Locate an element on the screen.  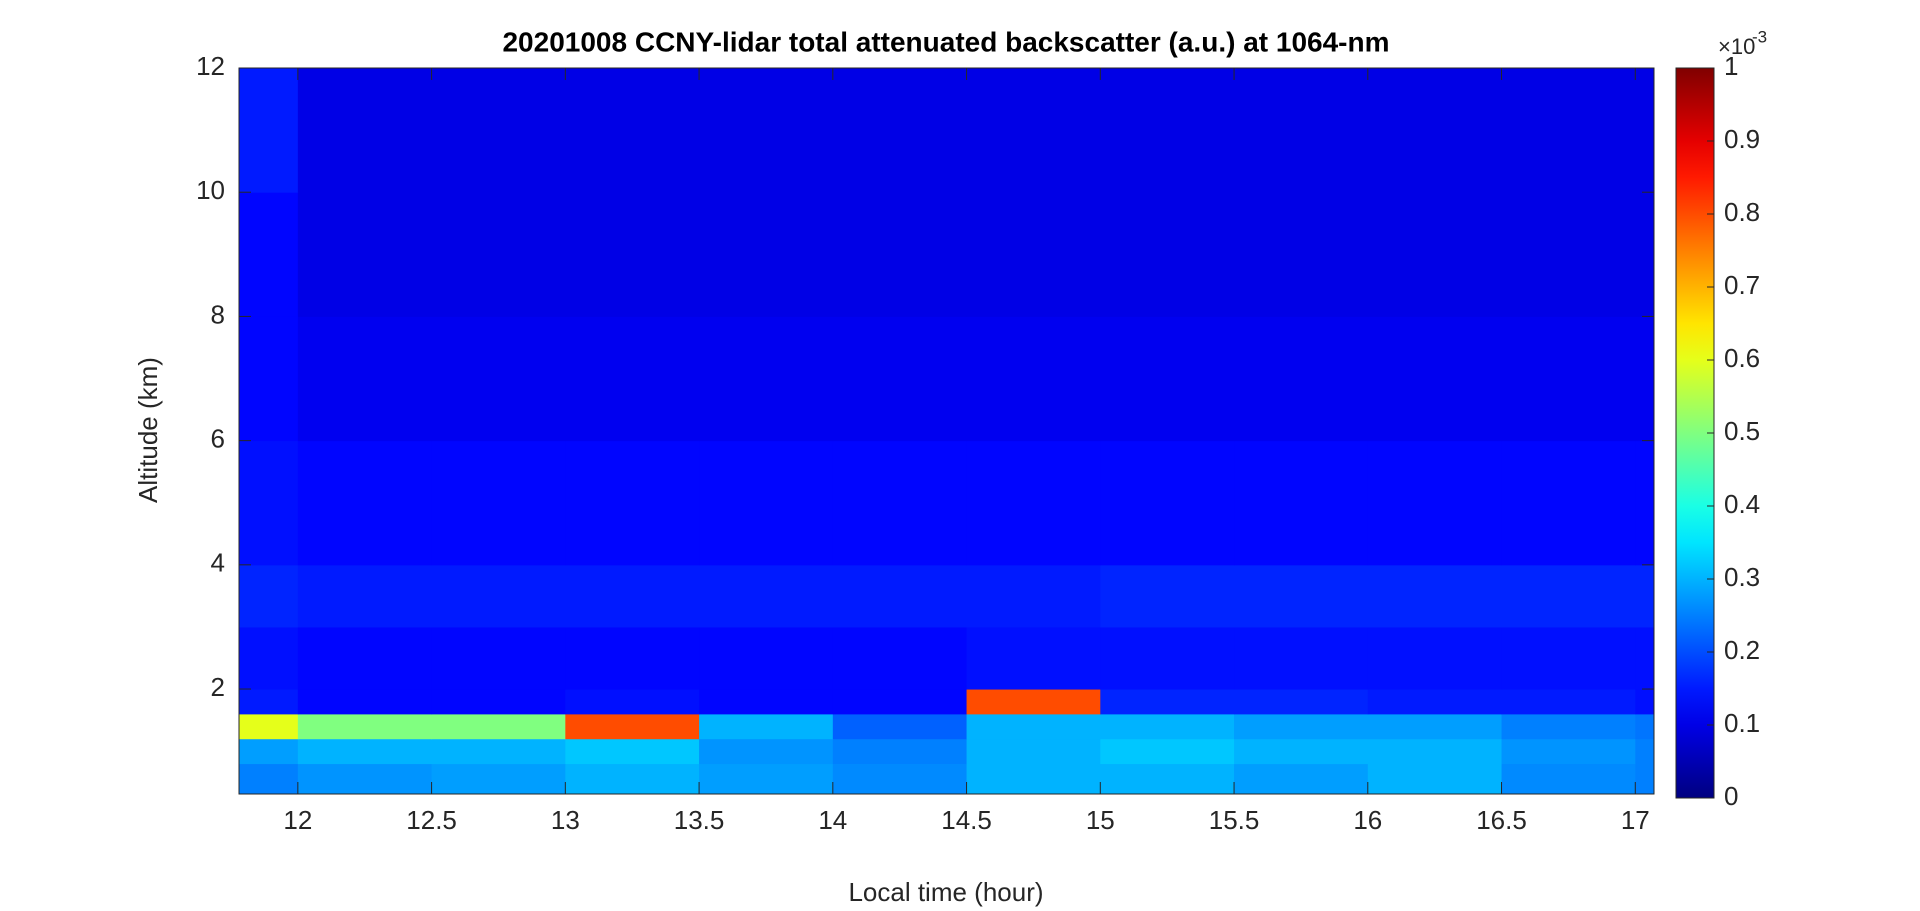
y-axis-label: Altitude (km) is located at coordinates (148, 430).